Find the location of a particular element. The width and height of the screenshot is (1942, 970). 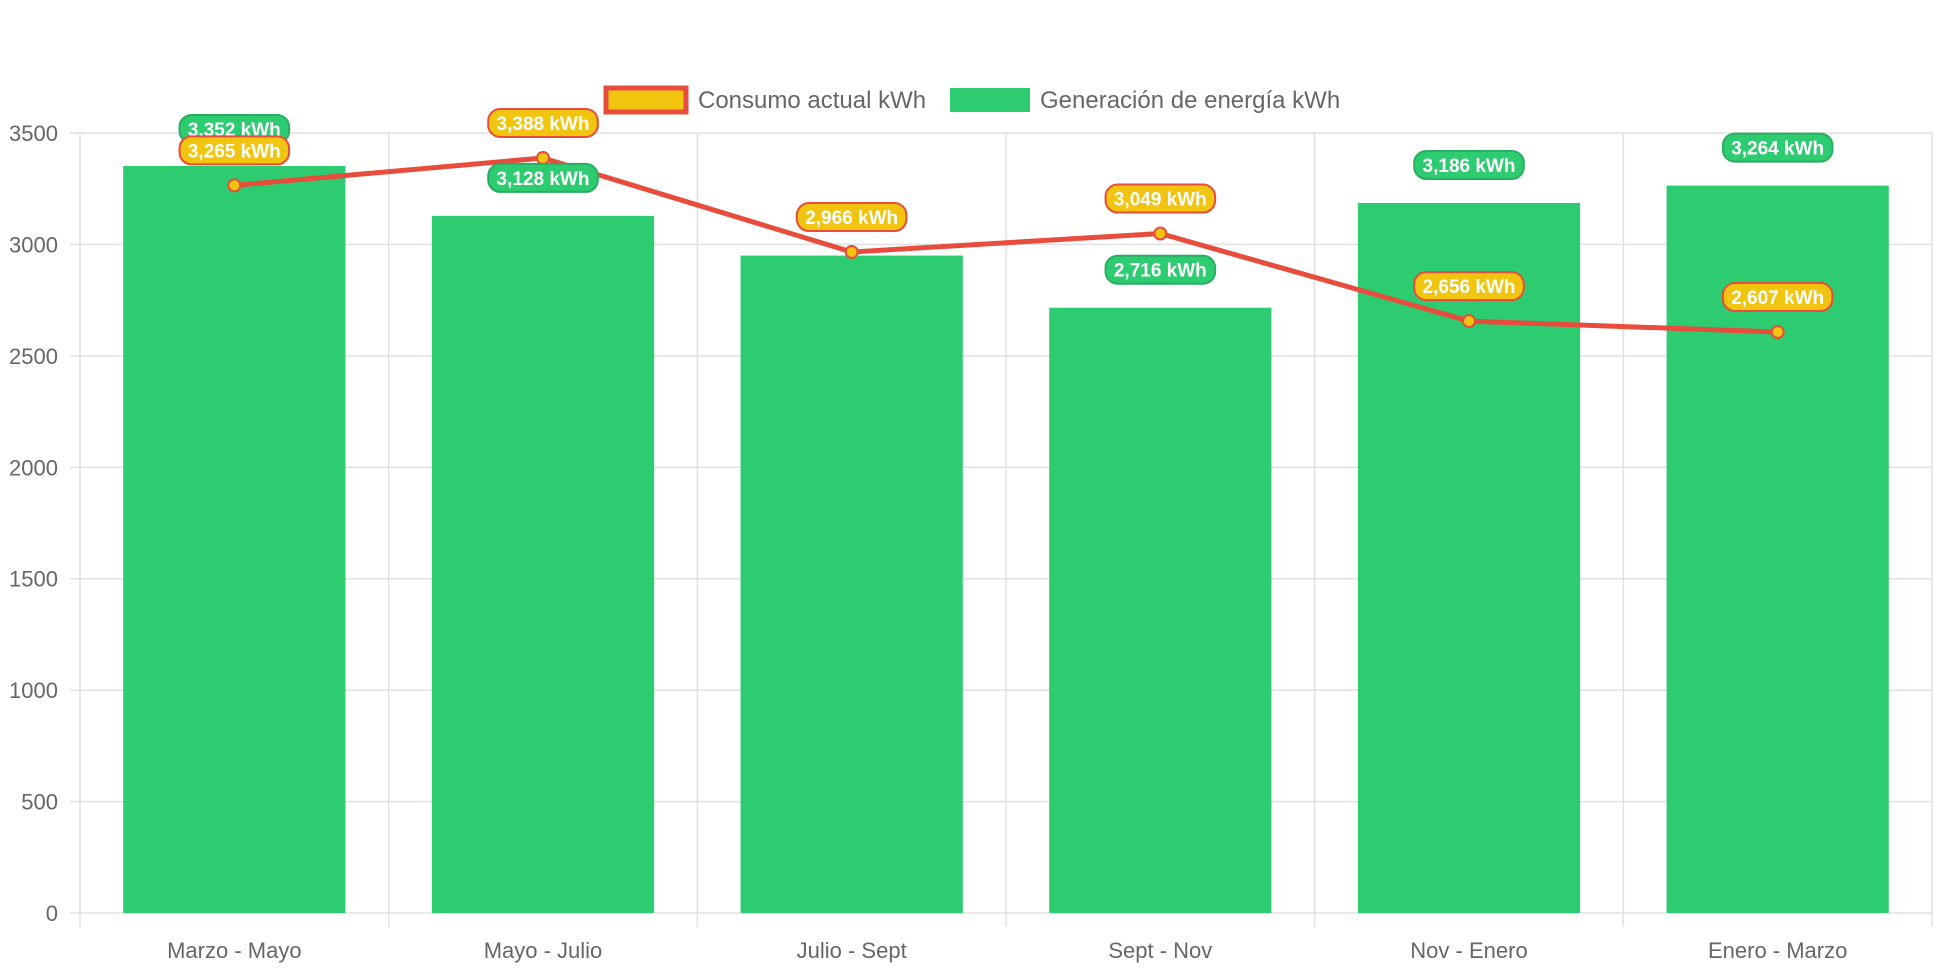

bar-data-label-text: 2,716 kWh is located at coordinates (1160, 271).